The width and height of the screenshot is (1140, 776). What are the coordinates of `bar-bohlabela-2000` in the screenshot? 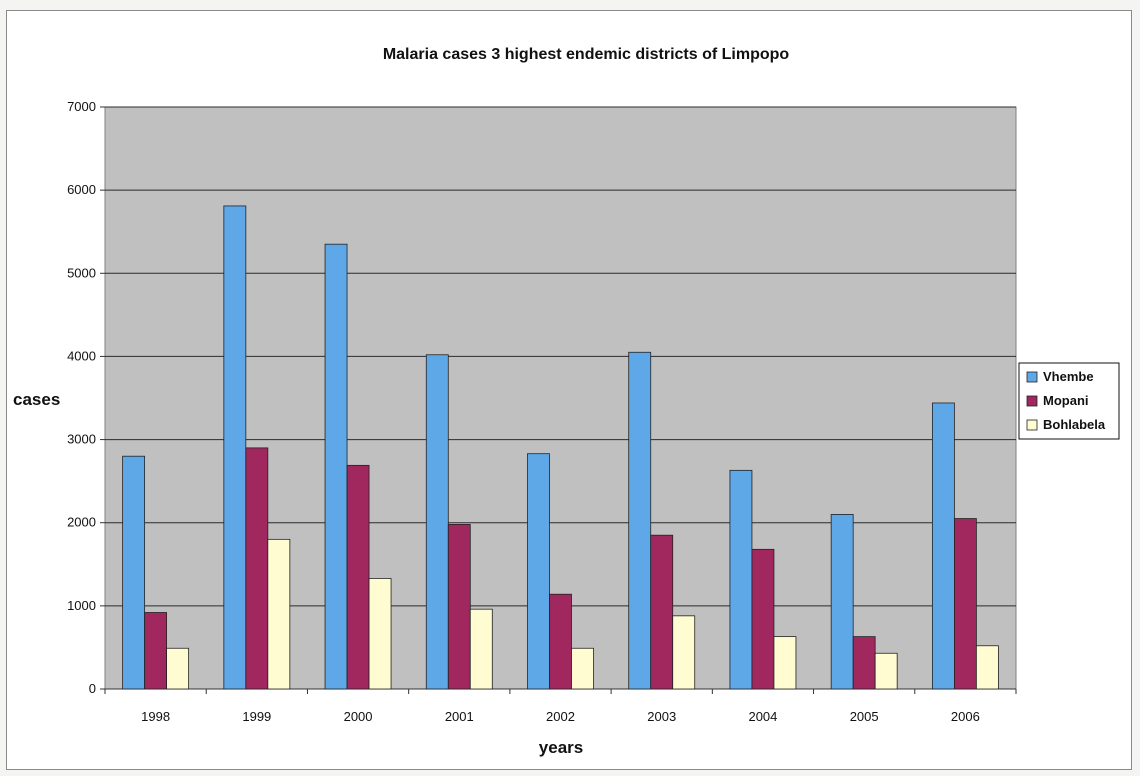 It's located at (380, 633).